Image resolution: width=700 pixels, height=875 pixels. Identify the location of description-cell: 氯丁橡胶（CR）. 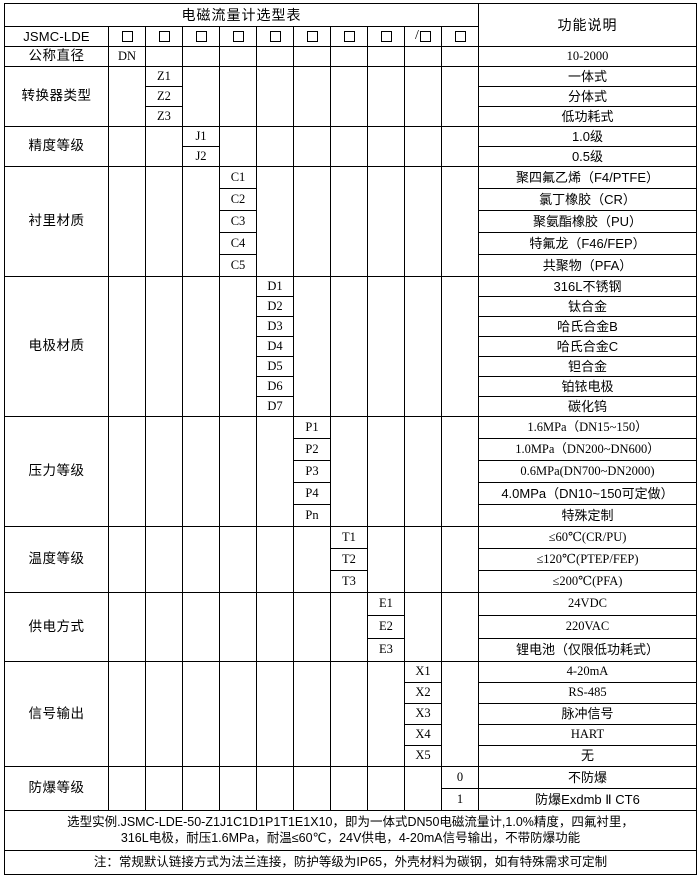
(587, 199).